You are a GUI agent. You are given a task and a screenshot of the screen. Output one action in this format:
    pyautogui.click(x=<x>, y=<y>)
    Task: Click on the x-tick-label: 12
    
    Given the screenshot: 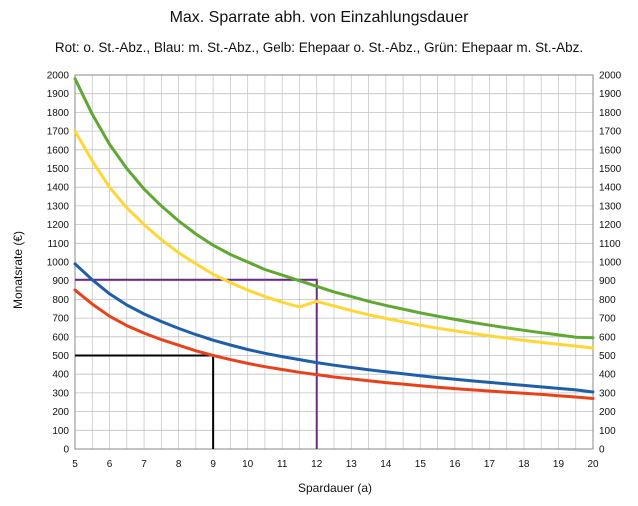 What is the action you would take?
    pyautogui.click(x=317, y=464)
    